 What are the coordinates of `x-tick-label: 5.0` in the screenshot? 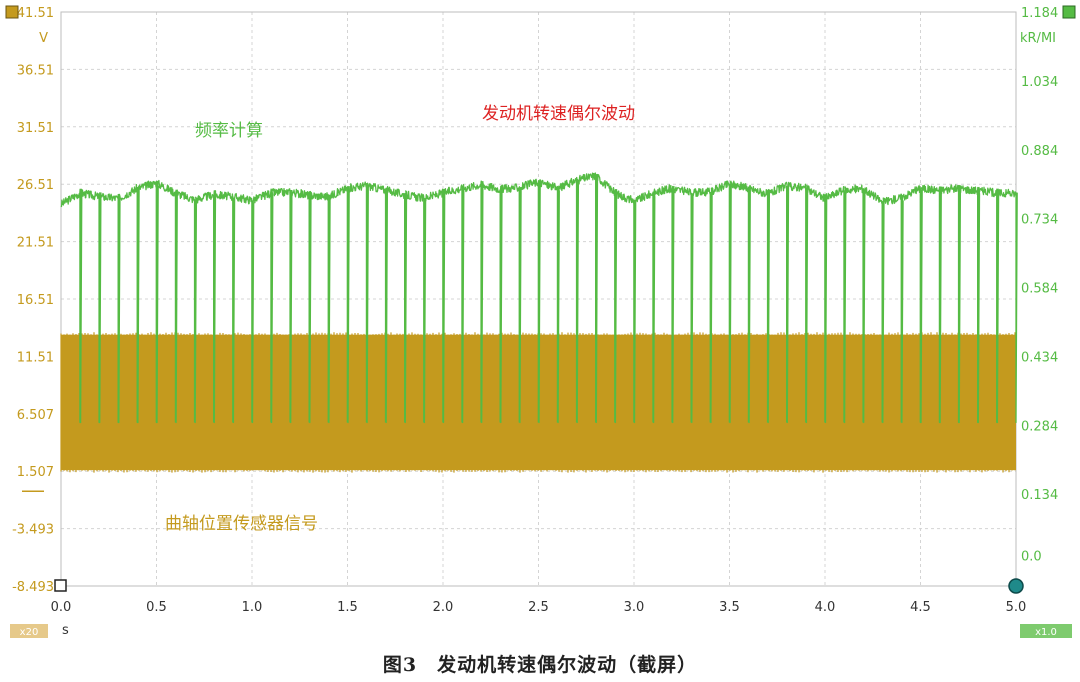 It's located at (1016, 607).